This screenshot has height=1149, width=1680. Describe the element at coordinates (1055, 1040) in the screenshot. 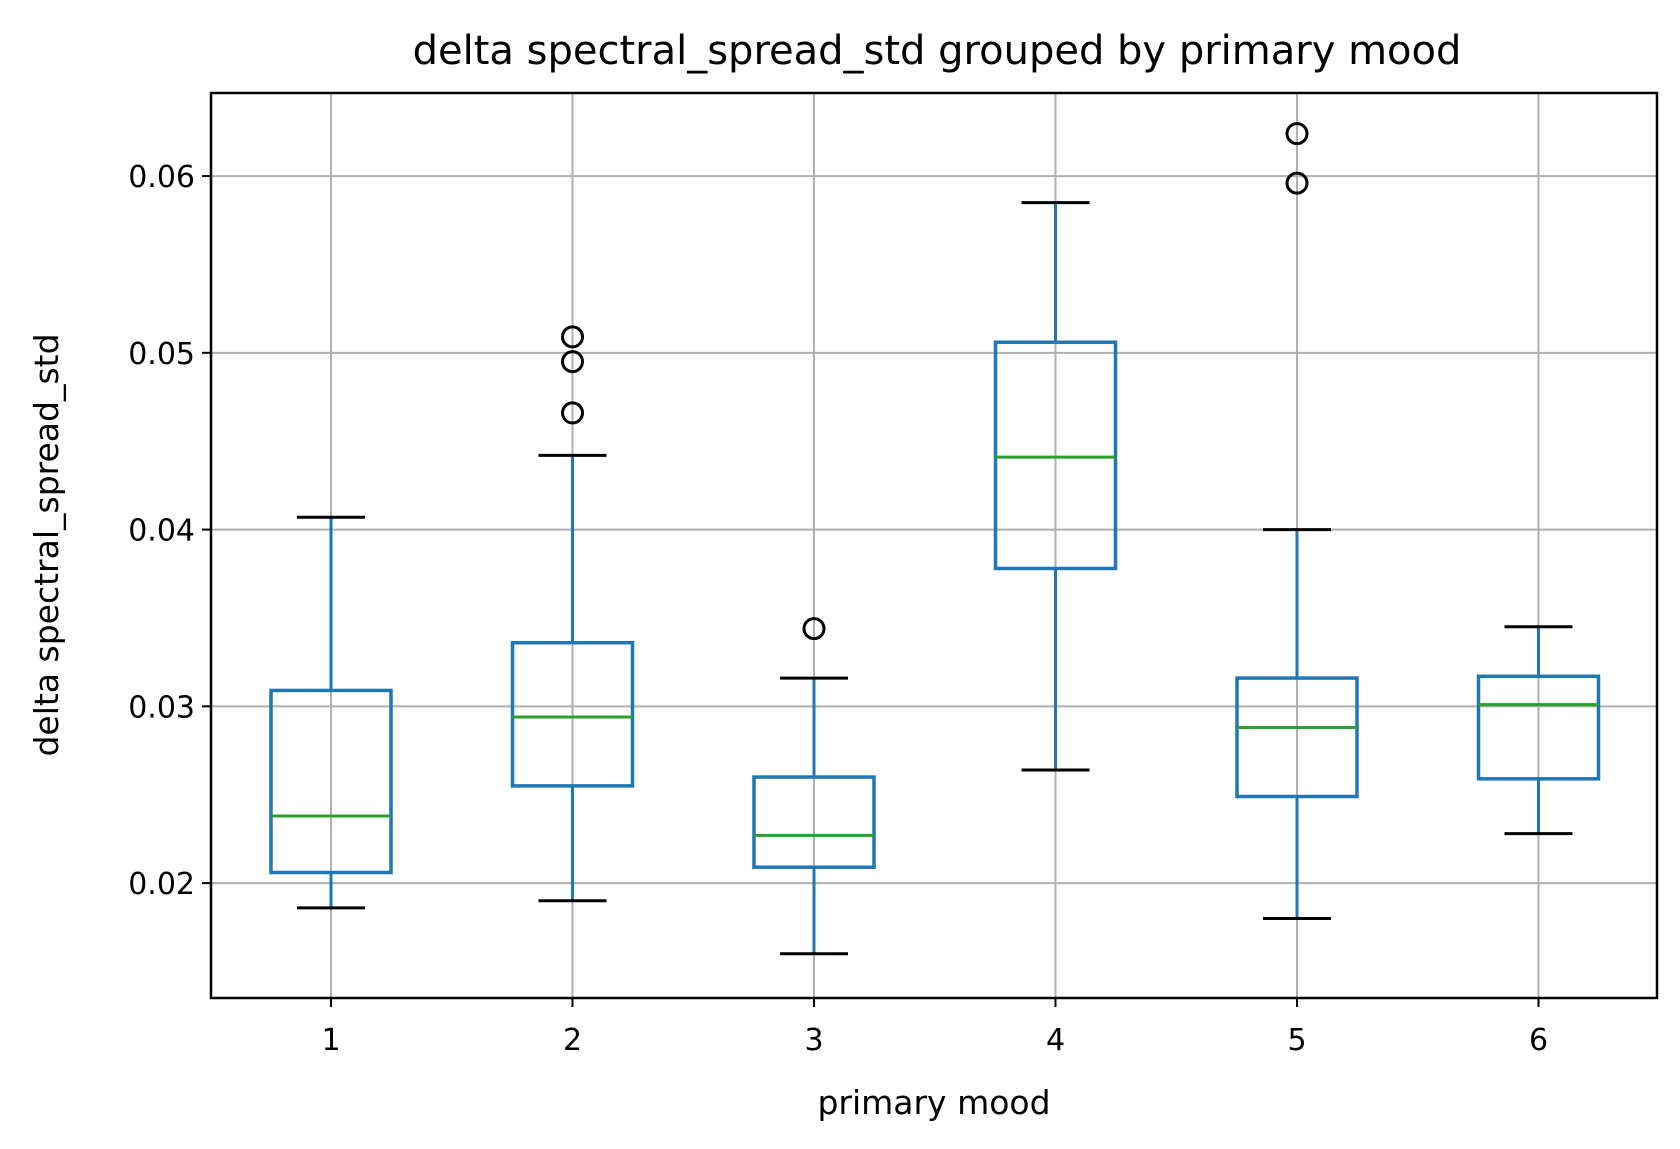

I see `x-tick-label: 4` at that location.